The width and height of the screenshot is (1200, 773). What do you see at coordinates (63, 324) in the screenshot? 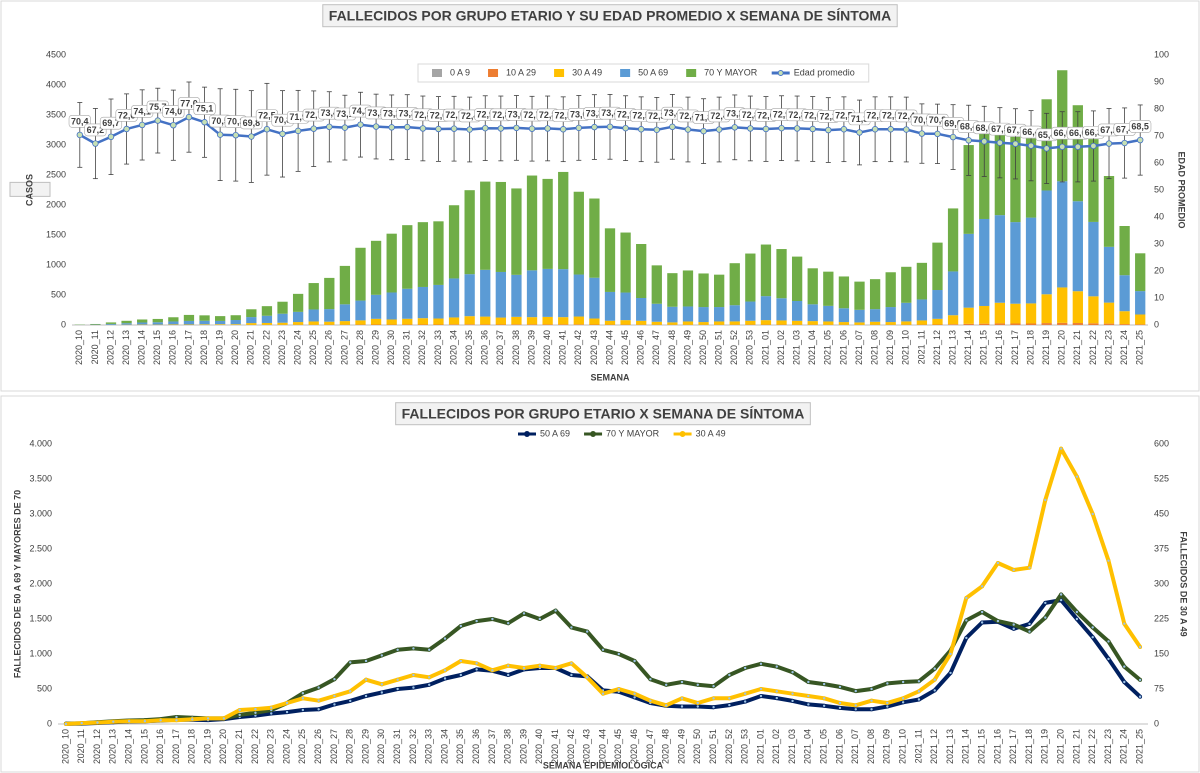
I see `y-tick-label: 0` at bounding box center [63, 324].